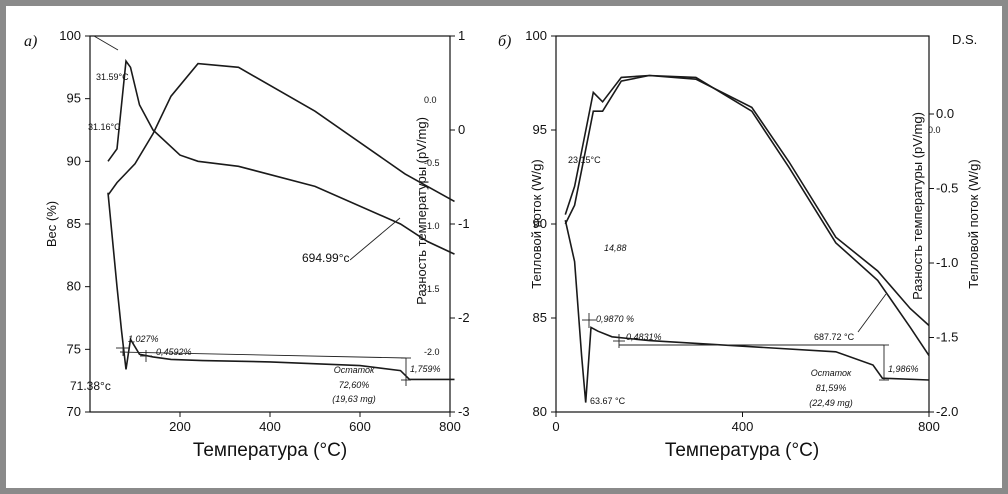  I want to click on annotation: 14,88, so click(615, 248).